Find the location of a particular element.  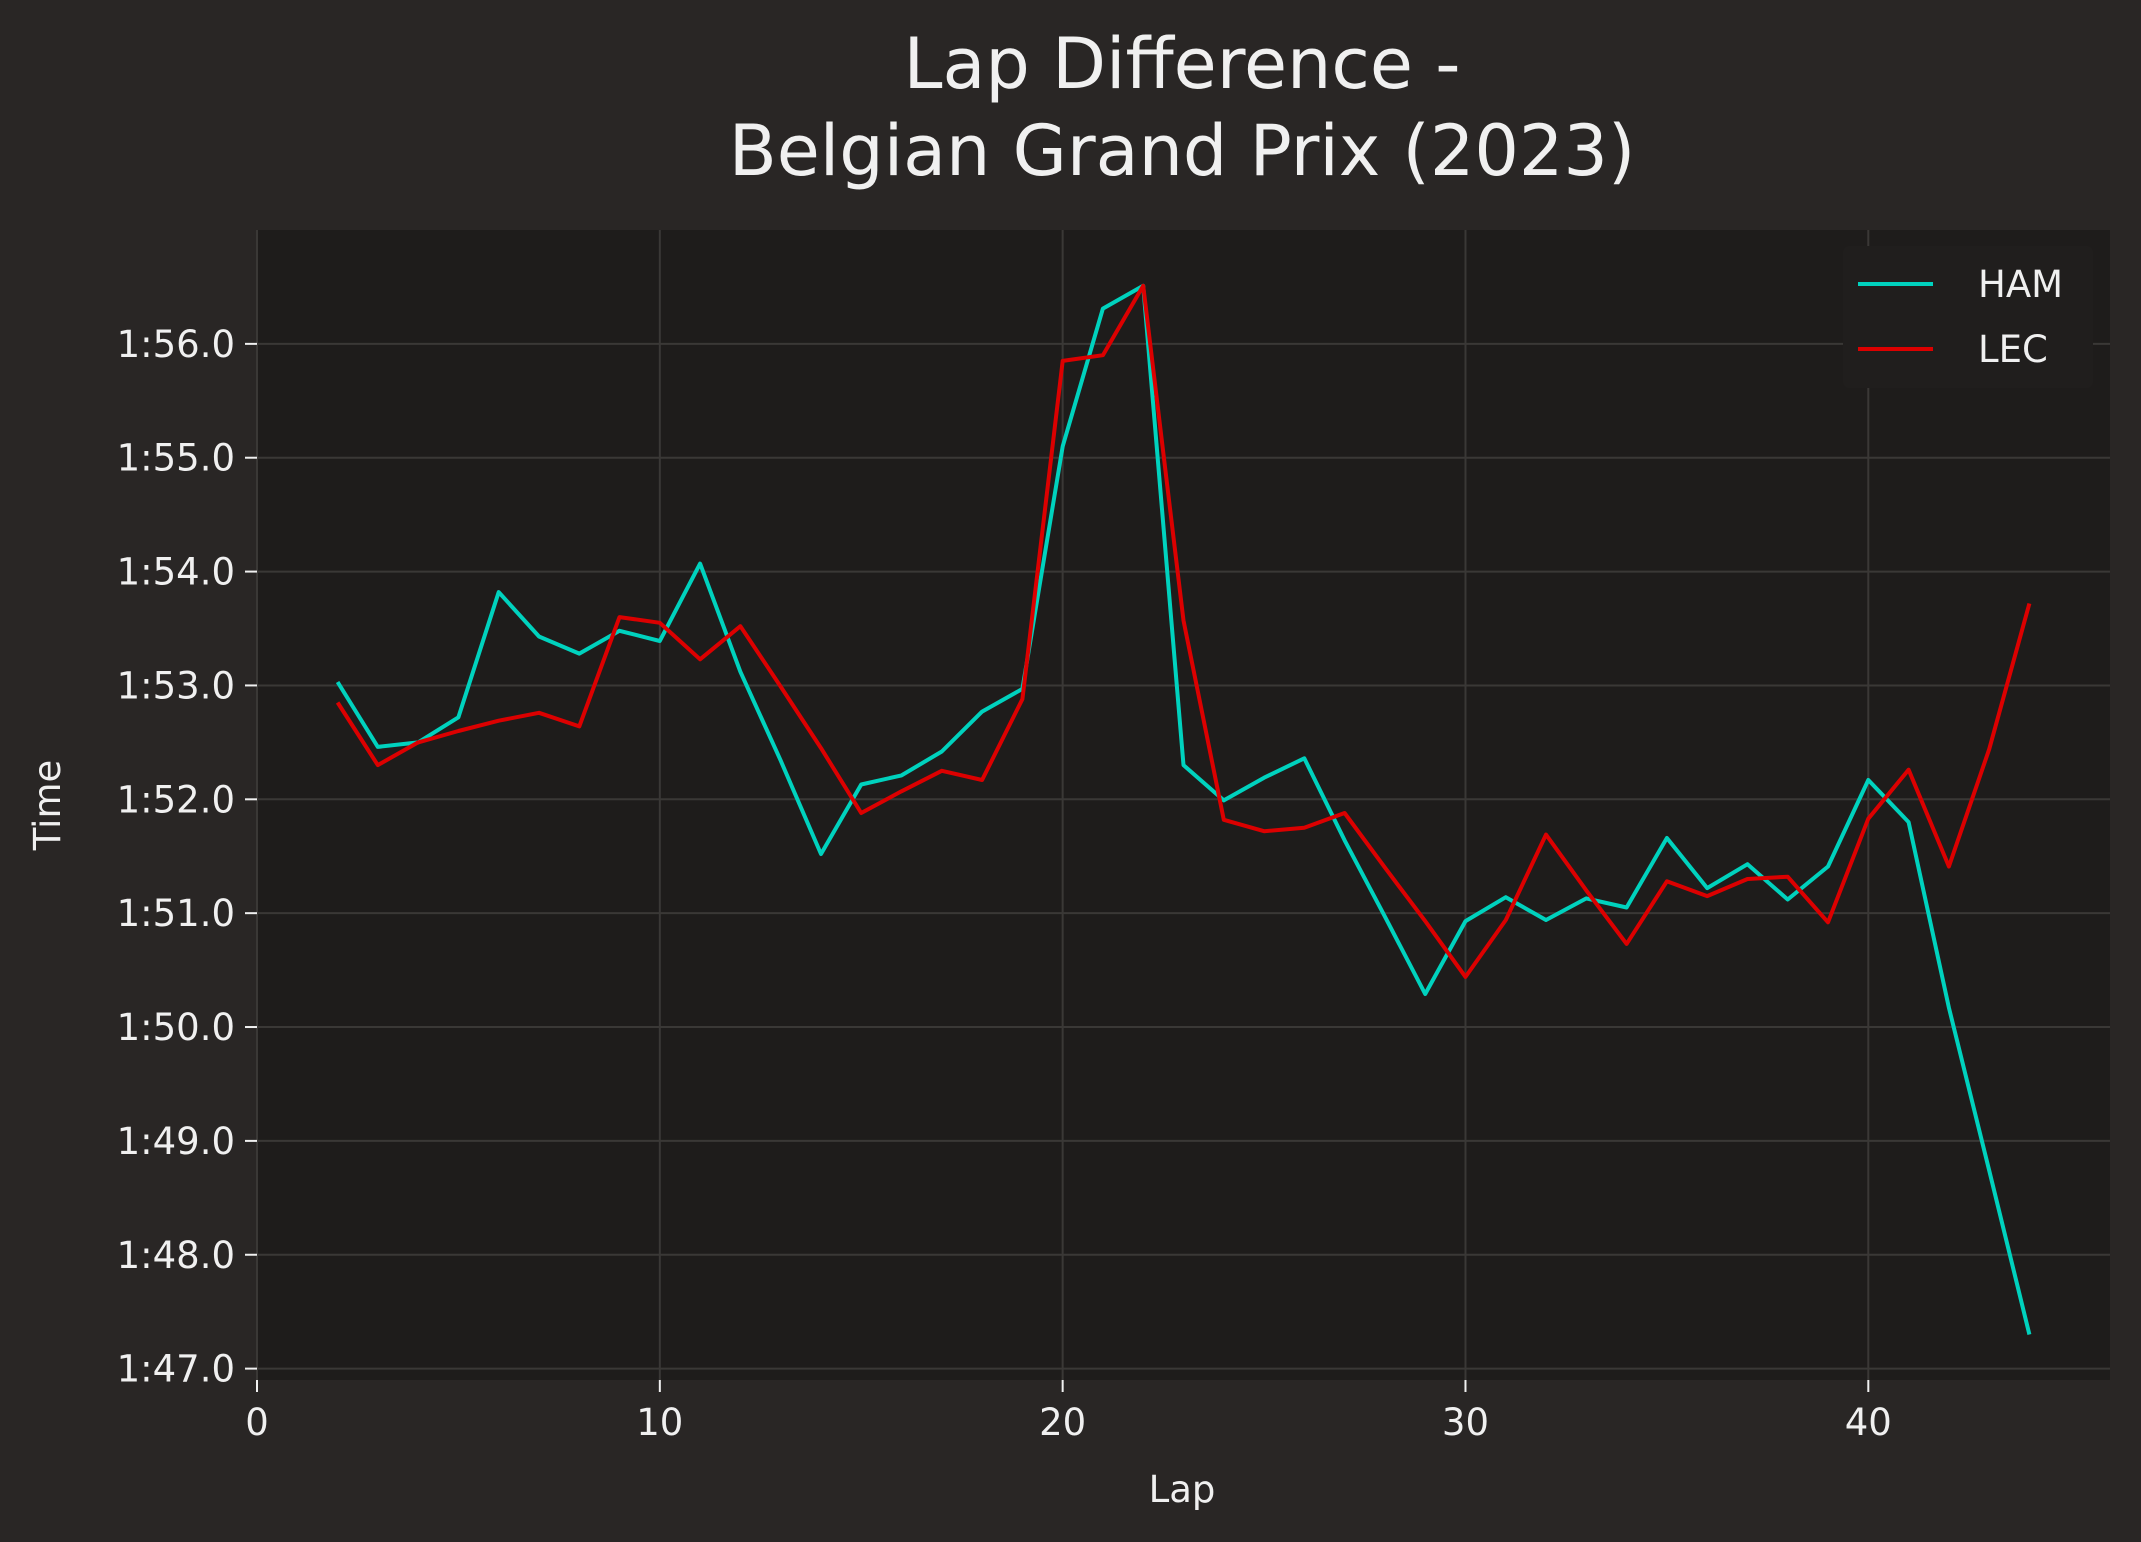

y-tick-label: 1:54.0 is located at coordinates (176, 572).